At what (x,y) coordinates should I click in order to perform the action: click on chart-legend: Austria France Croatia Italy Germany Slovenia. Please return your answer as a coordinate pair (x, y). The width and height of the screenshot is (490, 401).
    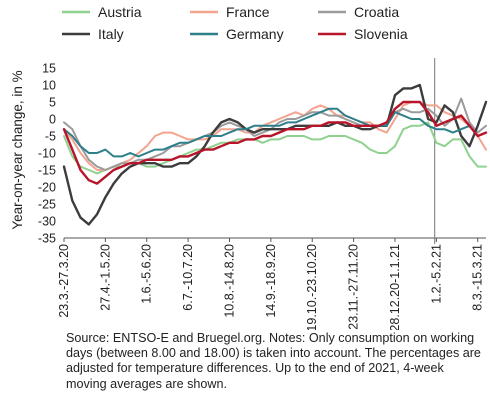
    Looking at the image, I should click on (235, 23).